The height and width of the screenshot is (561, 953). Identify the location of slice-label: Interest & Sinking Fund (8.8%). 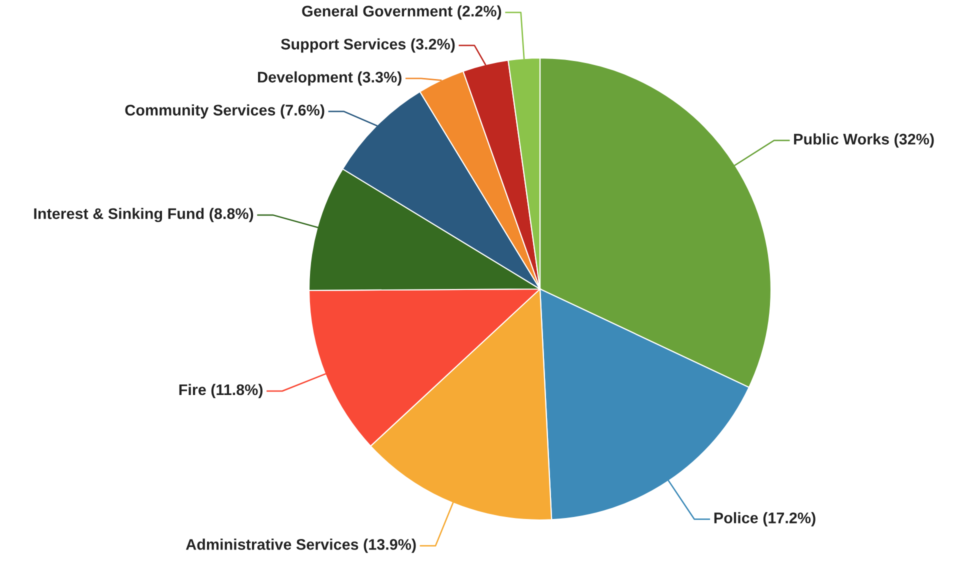
(144, 215).